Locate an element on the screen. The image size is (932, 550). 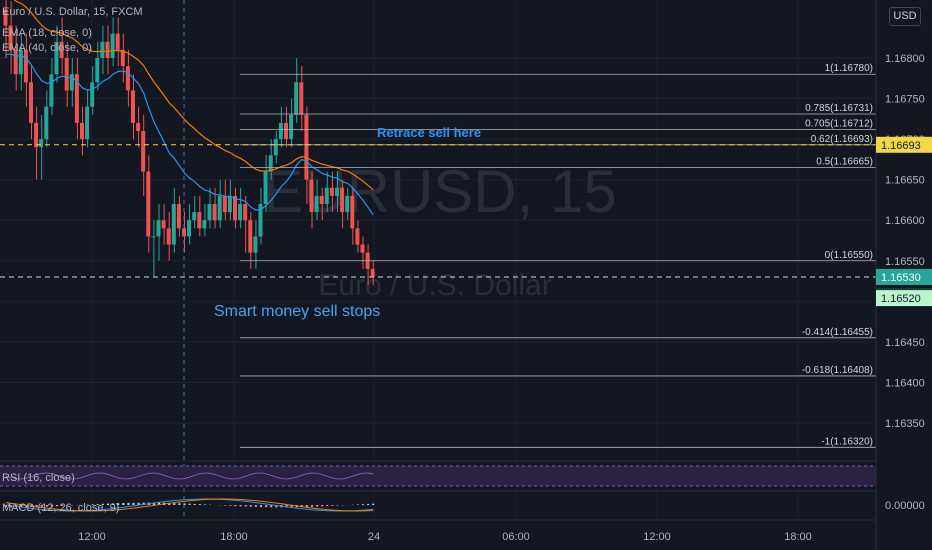
watermark-name: Euro / U.S. Dollar is located at coordinates (434, 285).